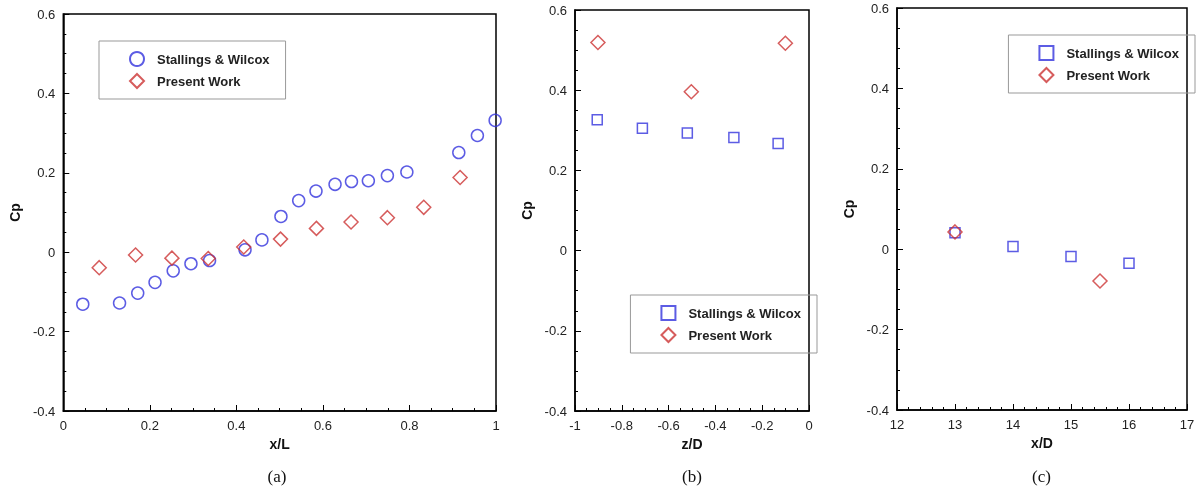 The width and height of the screenshot is (1201, 493). What do you see at coordinates (277, 476) in the screenshot?
I see `text: (a)` at bounding box center [277, 476].